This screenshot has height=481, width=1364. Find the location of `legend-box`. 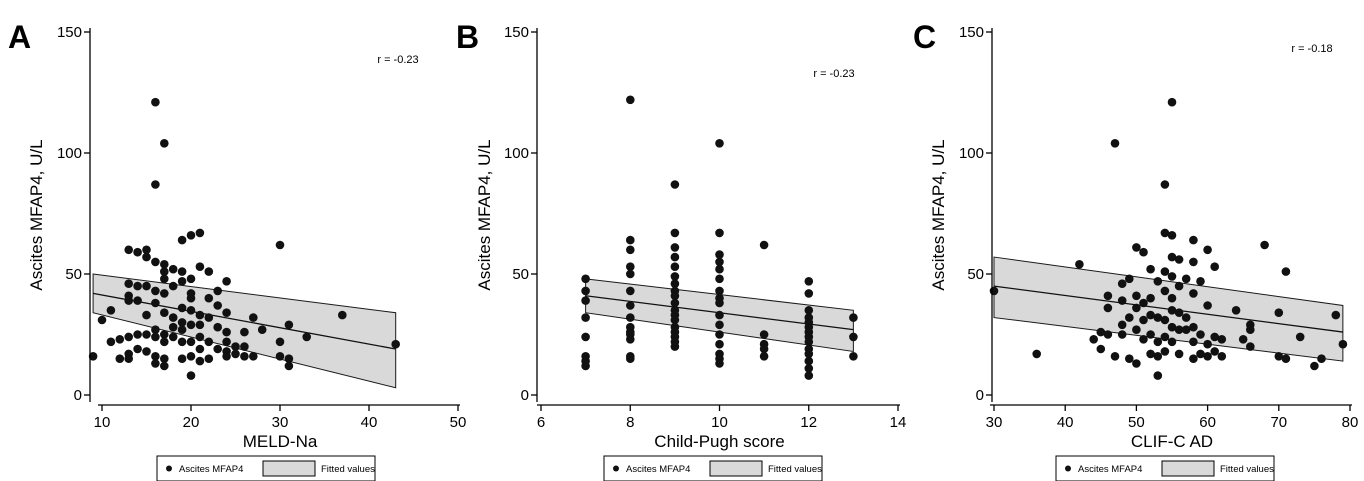

legend-box is located at coordinates (266, 468).